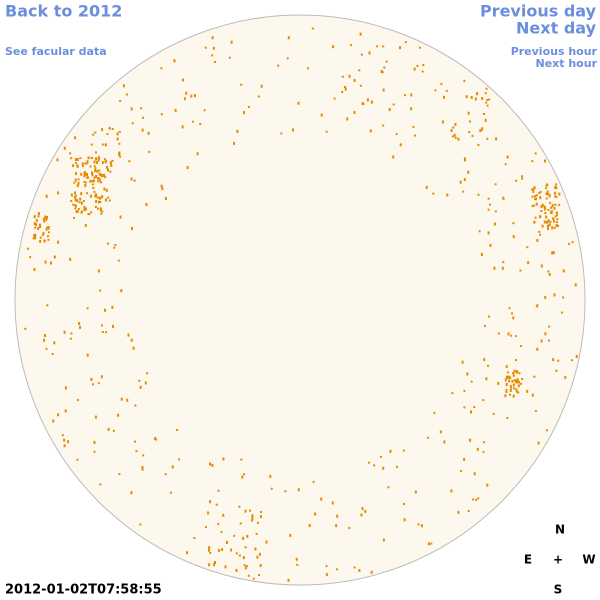 The width and height of the screenshot is (600, 600). Describe the element at coordinates (556, 28) in the screenshot. I see `next-day-link: Next day` at that location.